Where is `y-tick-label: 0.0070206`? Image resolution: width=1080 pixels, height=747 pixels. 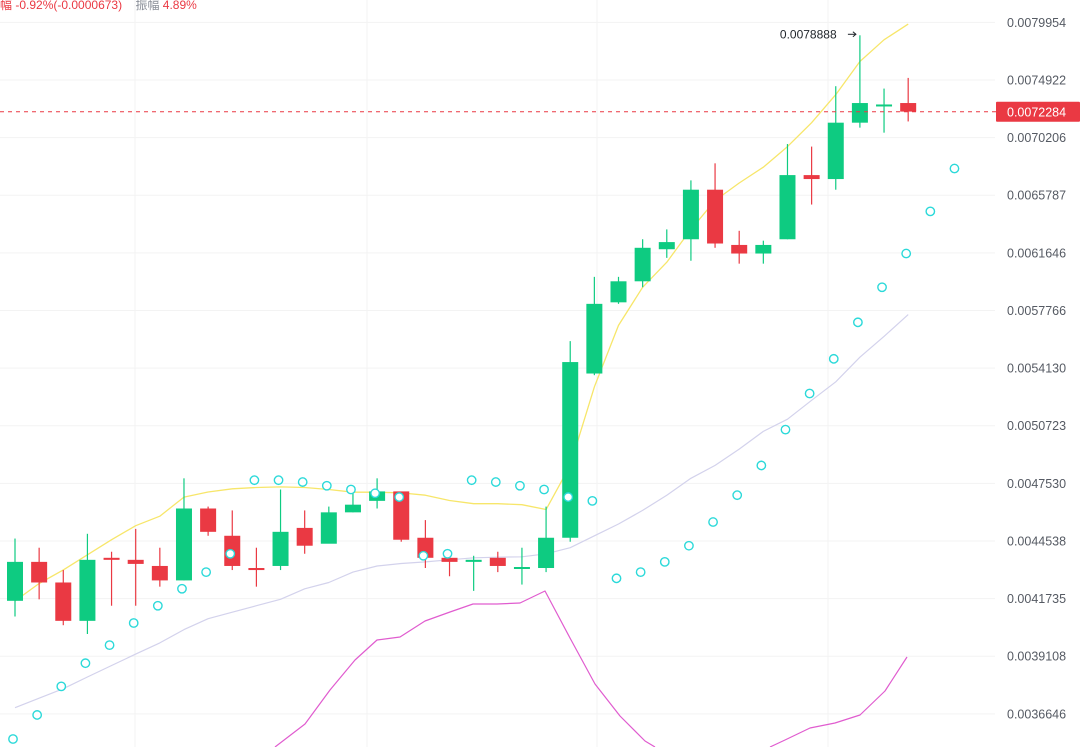 y-tick-label: 0.0070206 is located at coordinates (1036, 138).